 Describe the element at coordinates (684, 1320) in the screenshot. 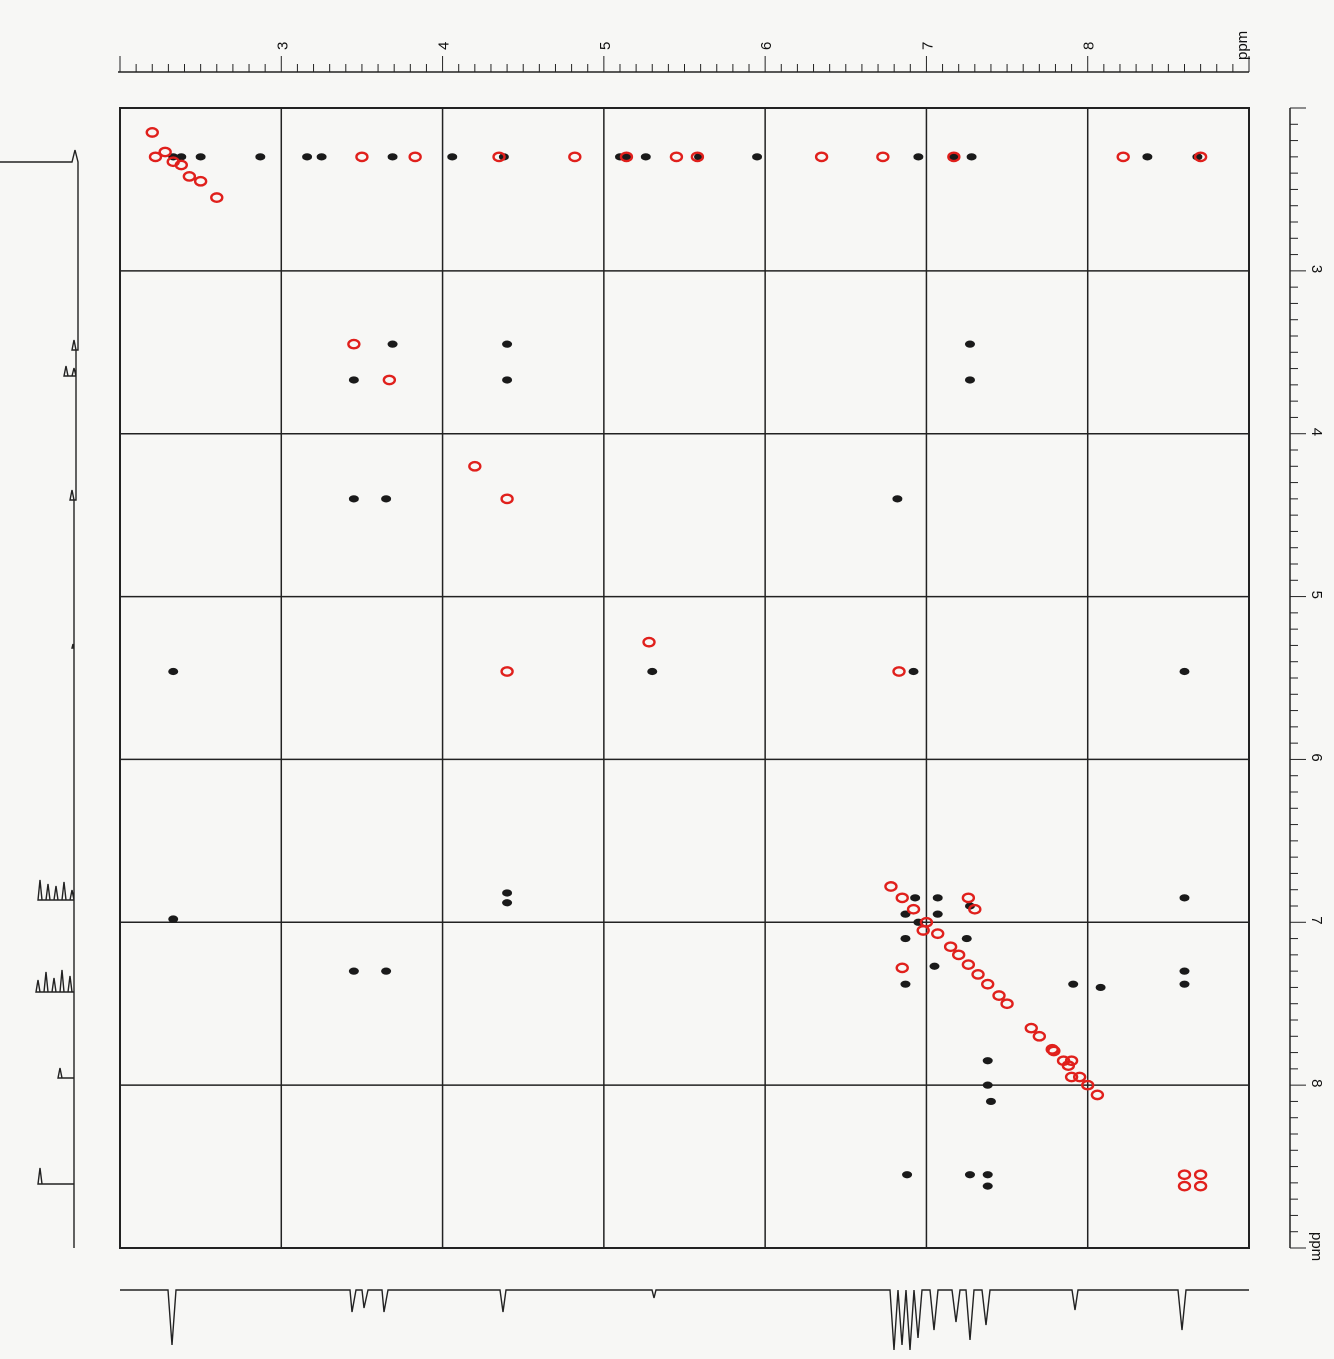

I see `bottom-projection-spectrum` at that location.